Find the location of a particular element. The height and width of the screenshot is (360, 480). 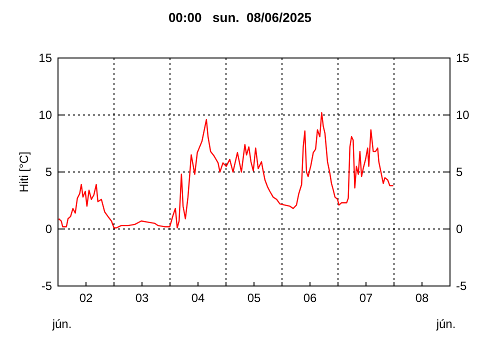

x-tick-label: 08 is located at coordinates (422, 298).